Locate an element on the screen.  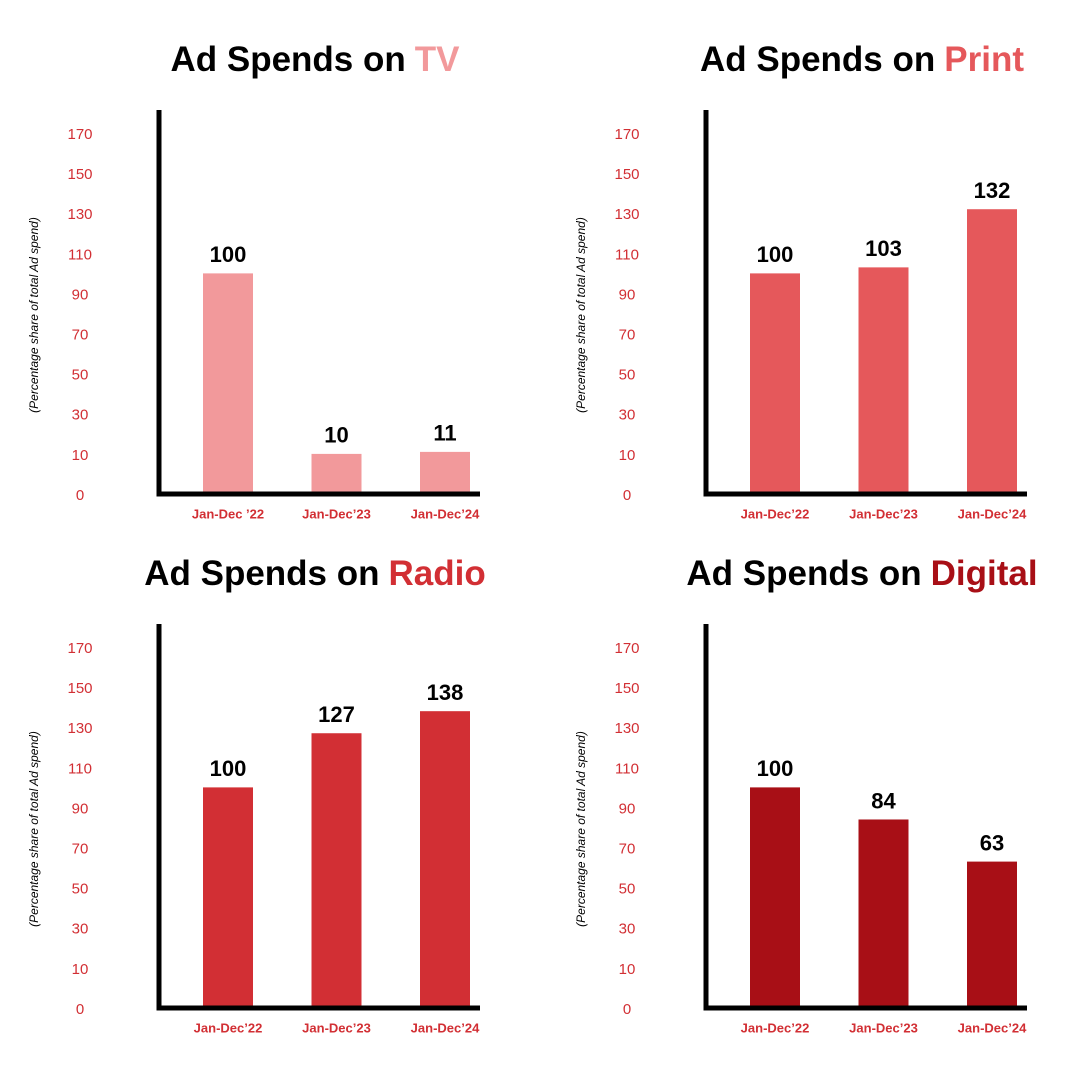
title-highlight: Digital is located at coordinates (984, 573).